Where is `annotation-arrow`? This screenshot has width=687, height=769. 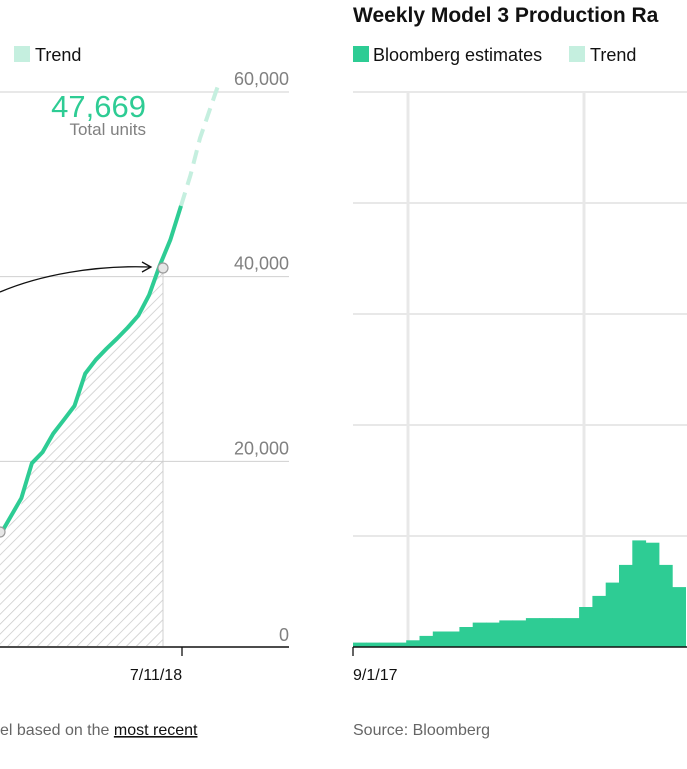 annotation-arrow is located at coordinates (75, 279).